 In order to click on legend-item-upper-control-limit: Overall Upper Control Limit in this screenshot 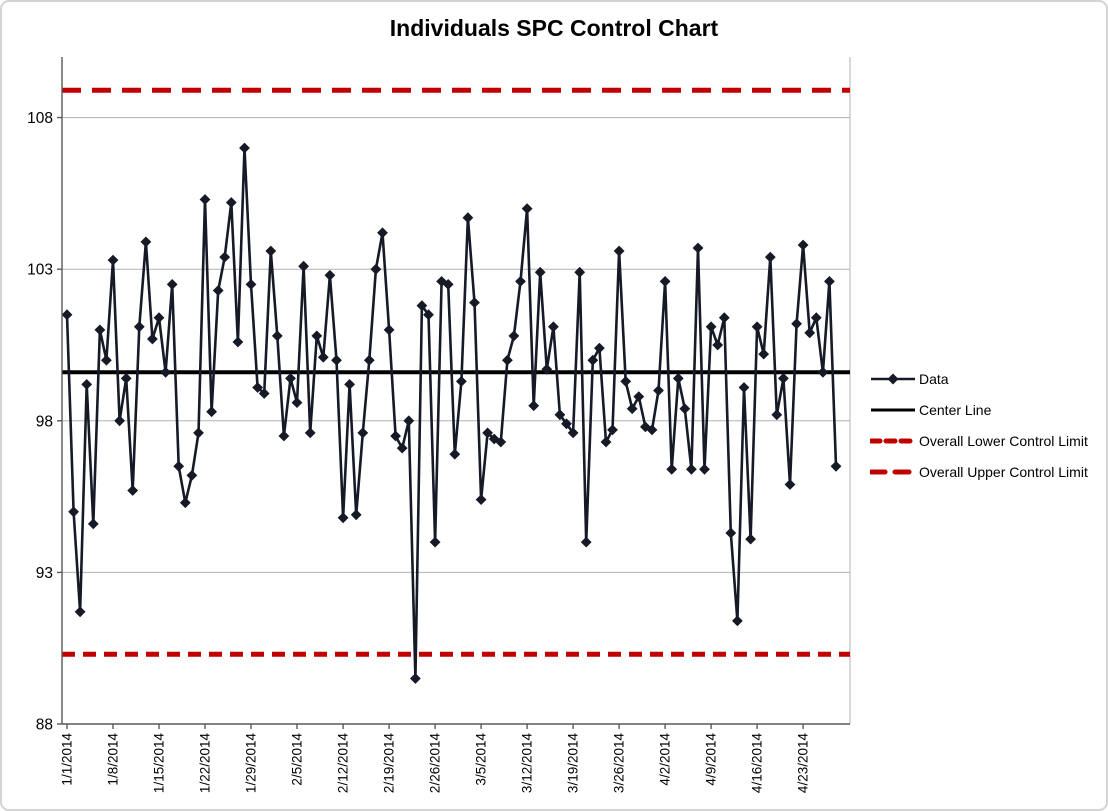, I will do `click(987, 471)`.